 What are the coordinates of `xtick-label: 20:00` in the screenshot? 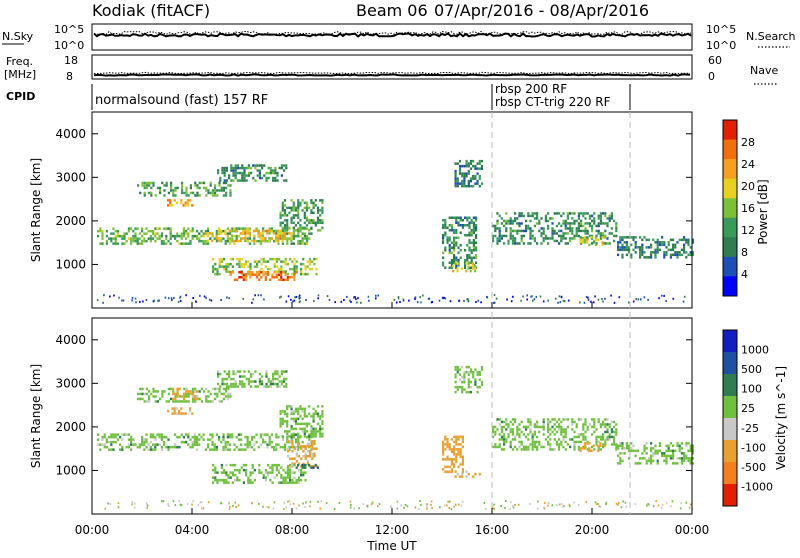 It's located at (592, 530).